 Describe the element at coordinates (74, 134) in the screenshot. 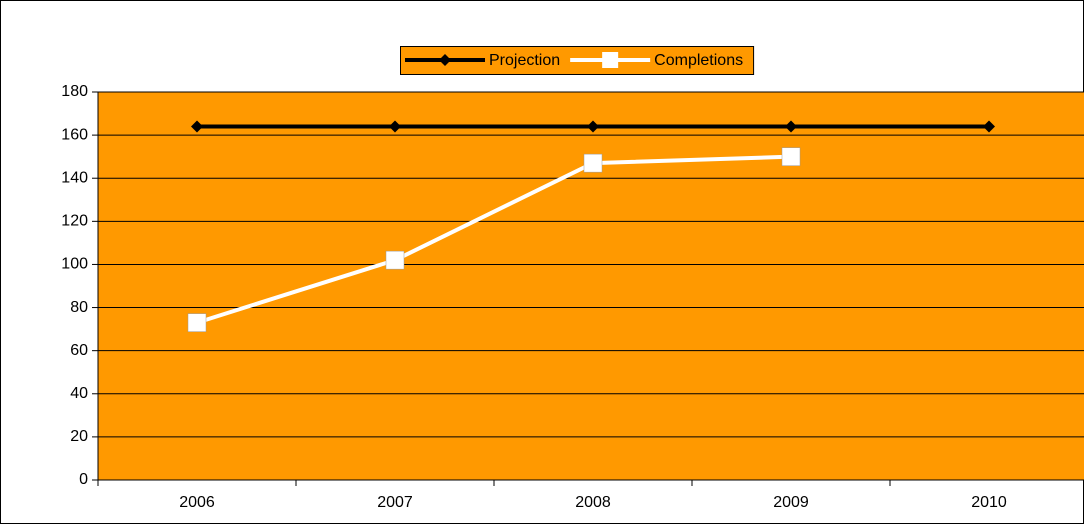

I see `y-tick-label: 160` at that location.